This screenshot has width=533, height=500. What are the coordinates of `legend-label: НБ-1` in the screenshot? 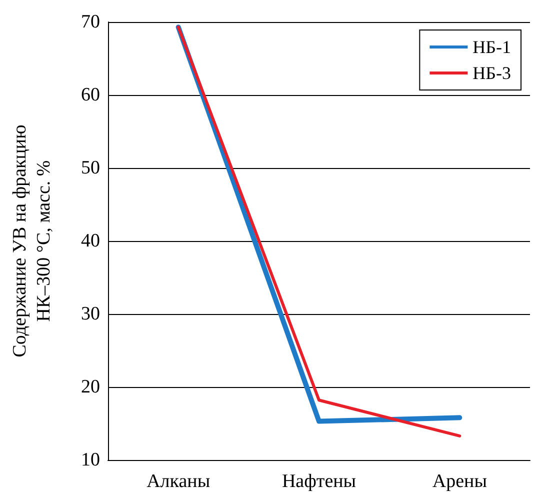 It's located at (492, 47).